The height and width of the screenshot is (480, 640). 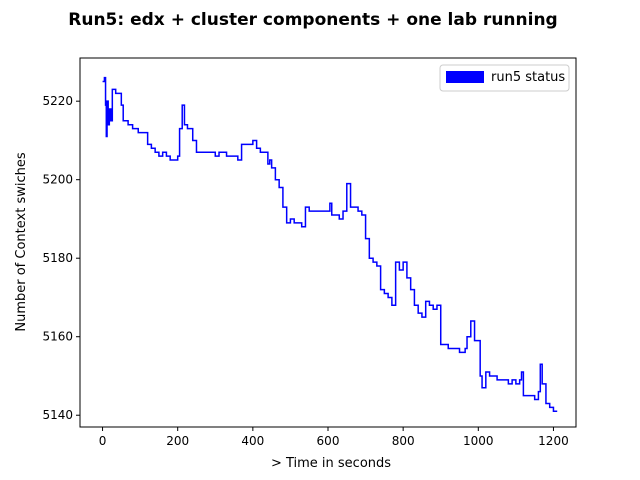 What do you see at coordinates (465, 77) in the screenshot?
I see `legend-swatch` at bounding box center [465, 77].